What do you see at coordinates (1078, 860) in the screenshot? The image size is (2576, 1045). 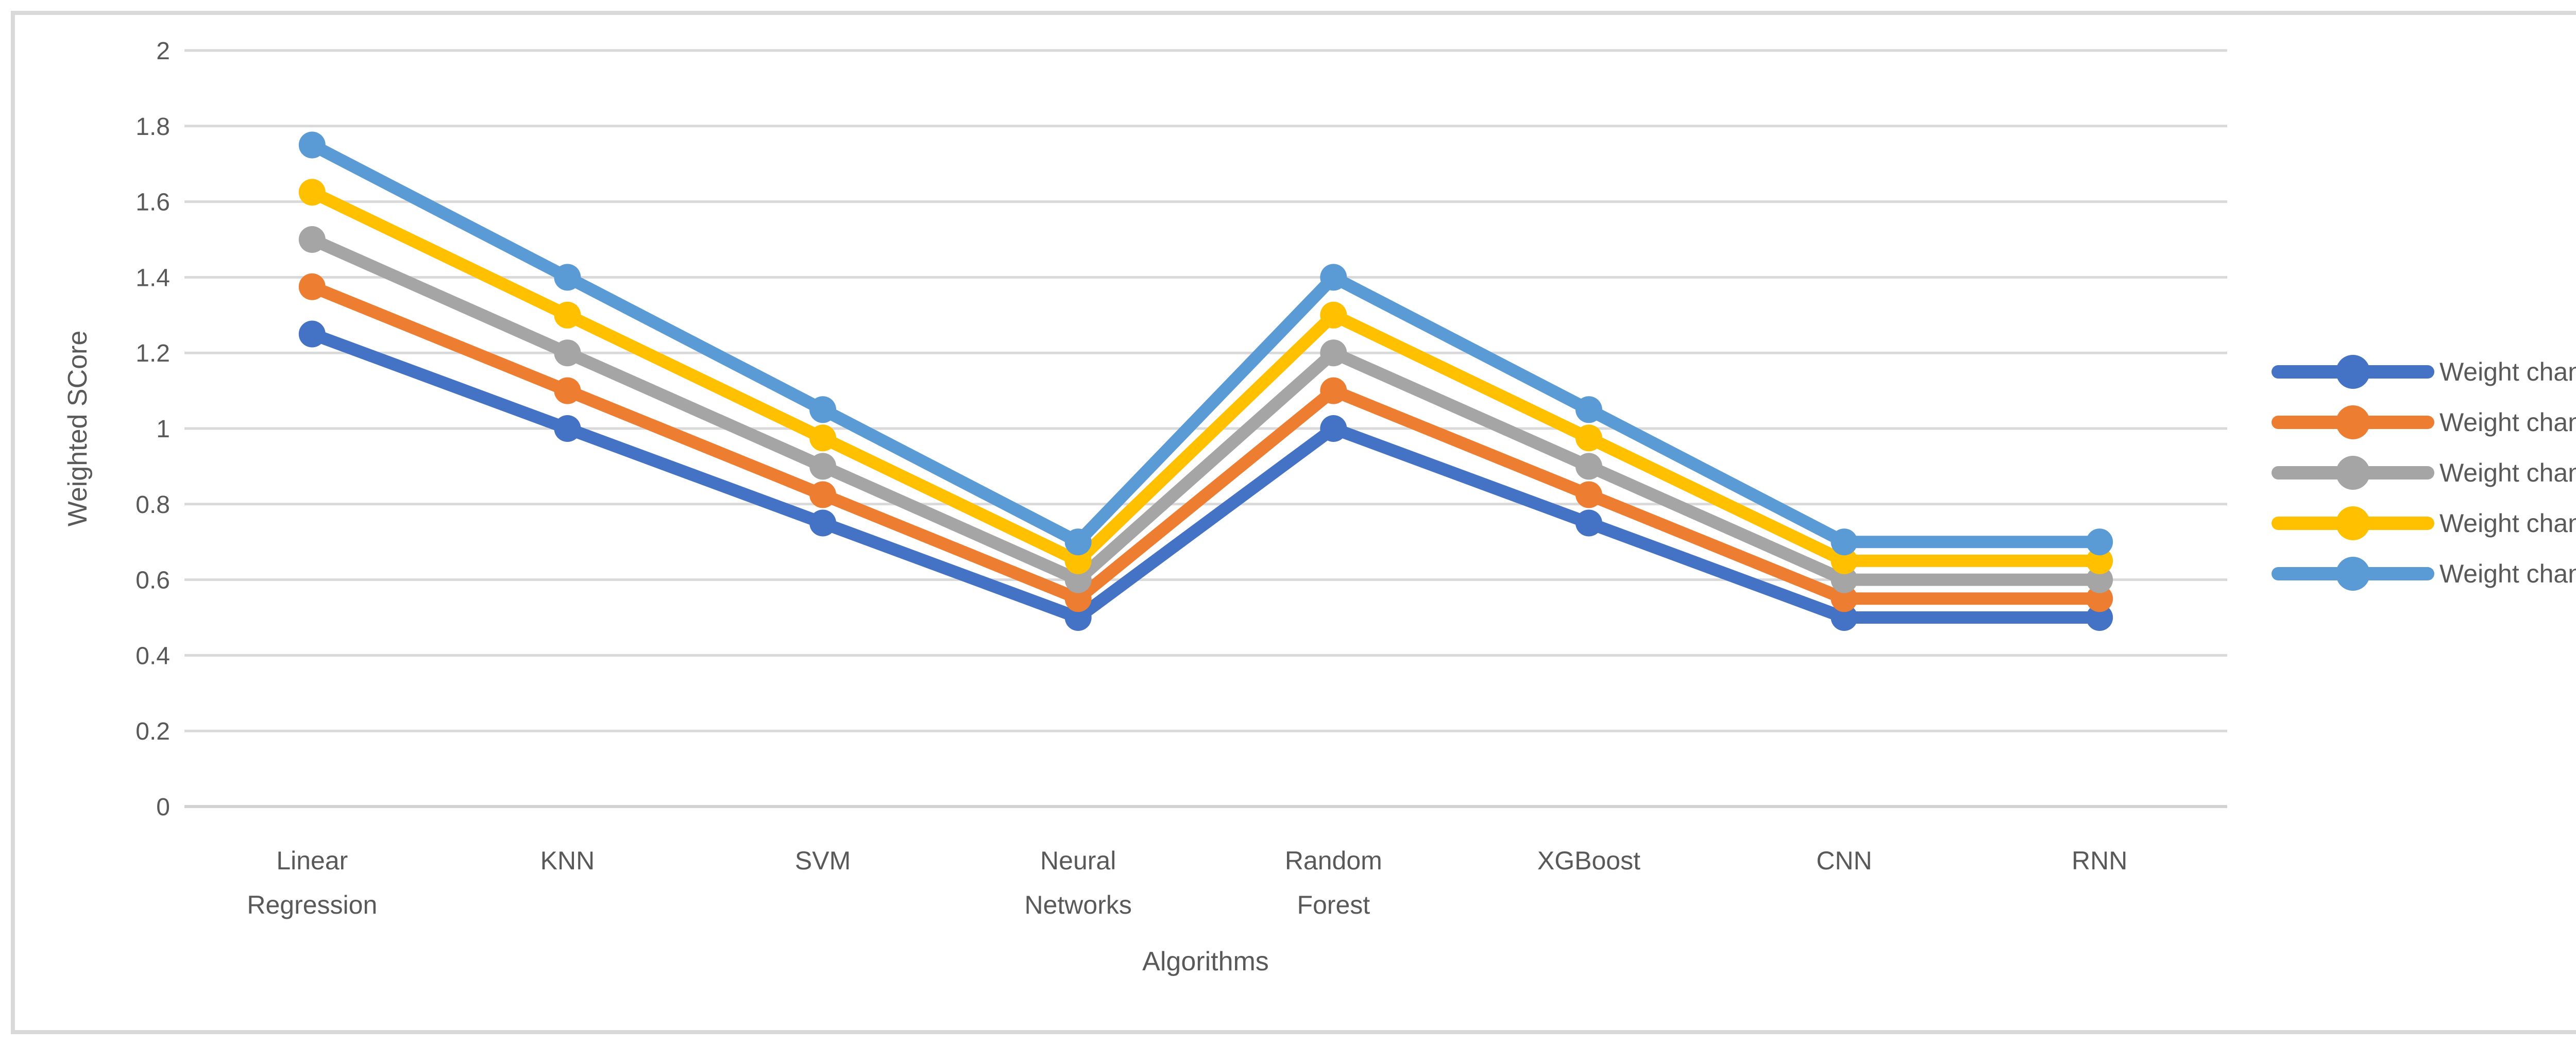 I see `x-category-label: Neural` at bounding box center [1078, 860].